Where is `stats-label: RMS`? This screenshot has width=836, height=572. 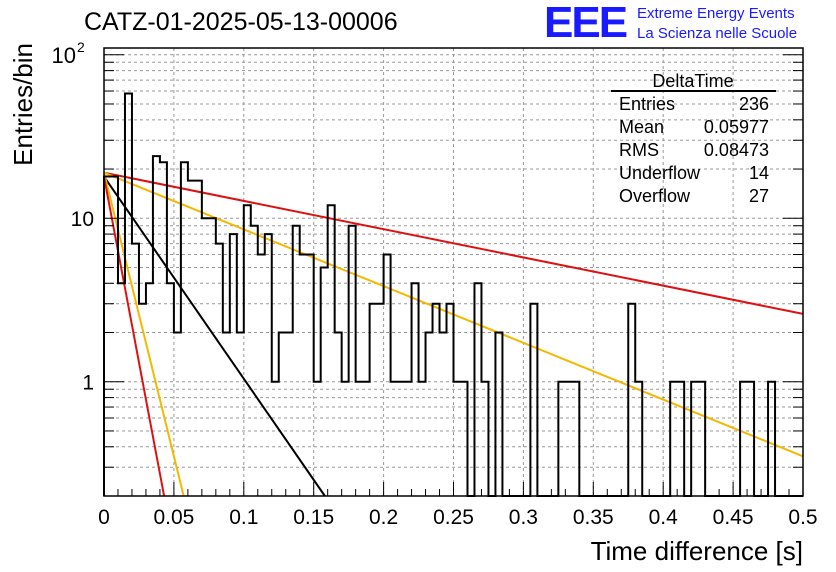
stats-label: RMS is located at coordinates (639, 150).